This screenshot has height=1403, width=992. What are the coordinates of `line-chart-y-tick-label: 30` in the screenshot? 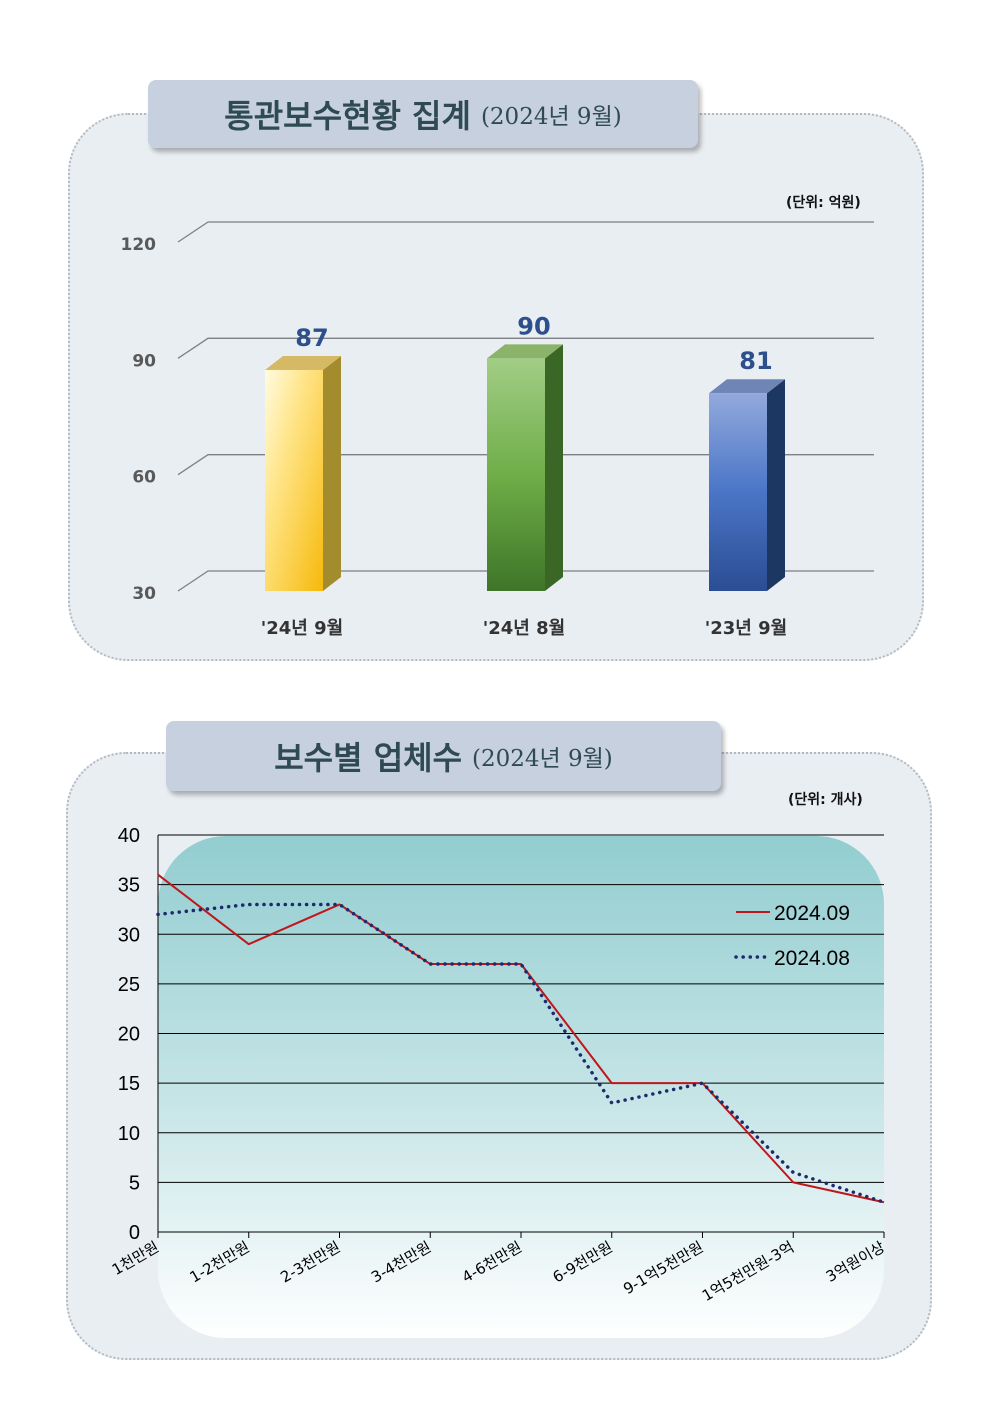 It's located at (129, 935).